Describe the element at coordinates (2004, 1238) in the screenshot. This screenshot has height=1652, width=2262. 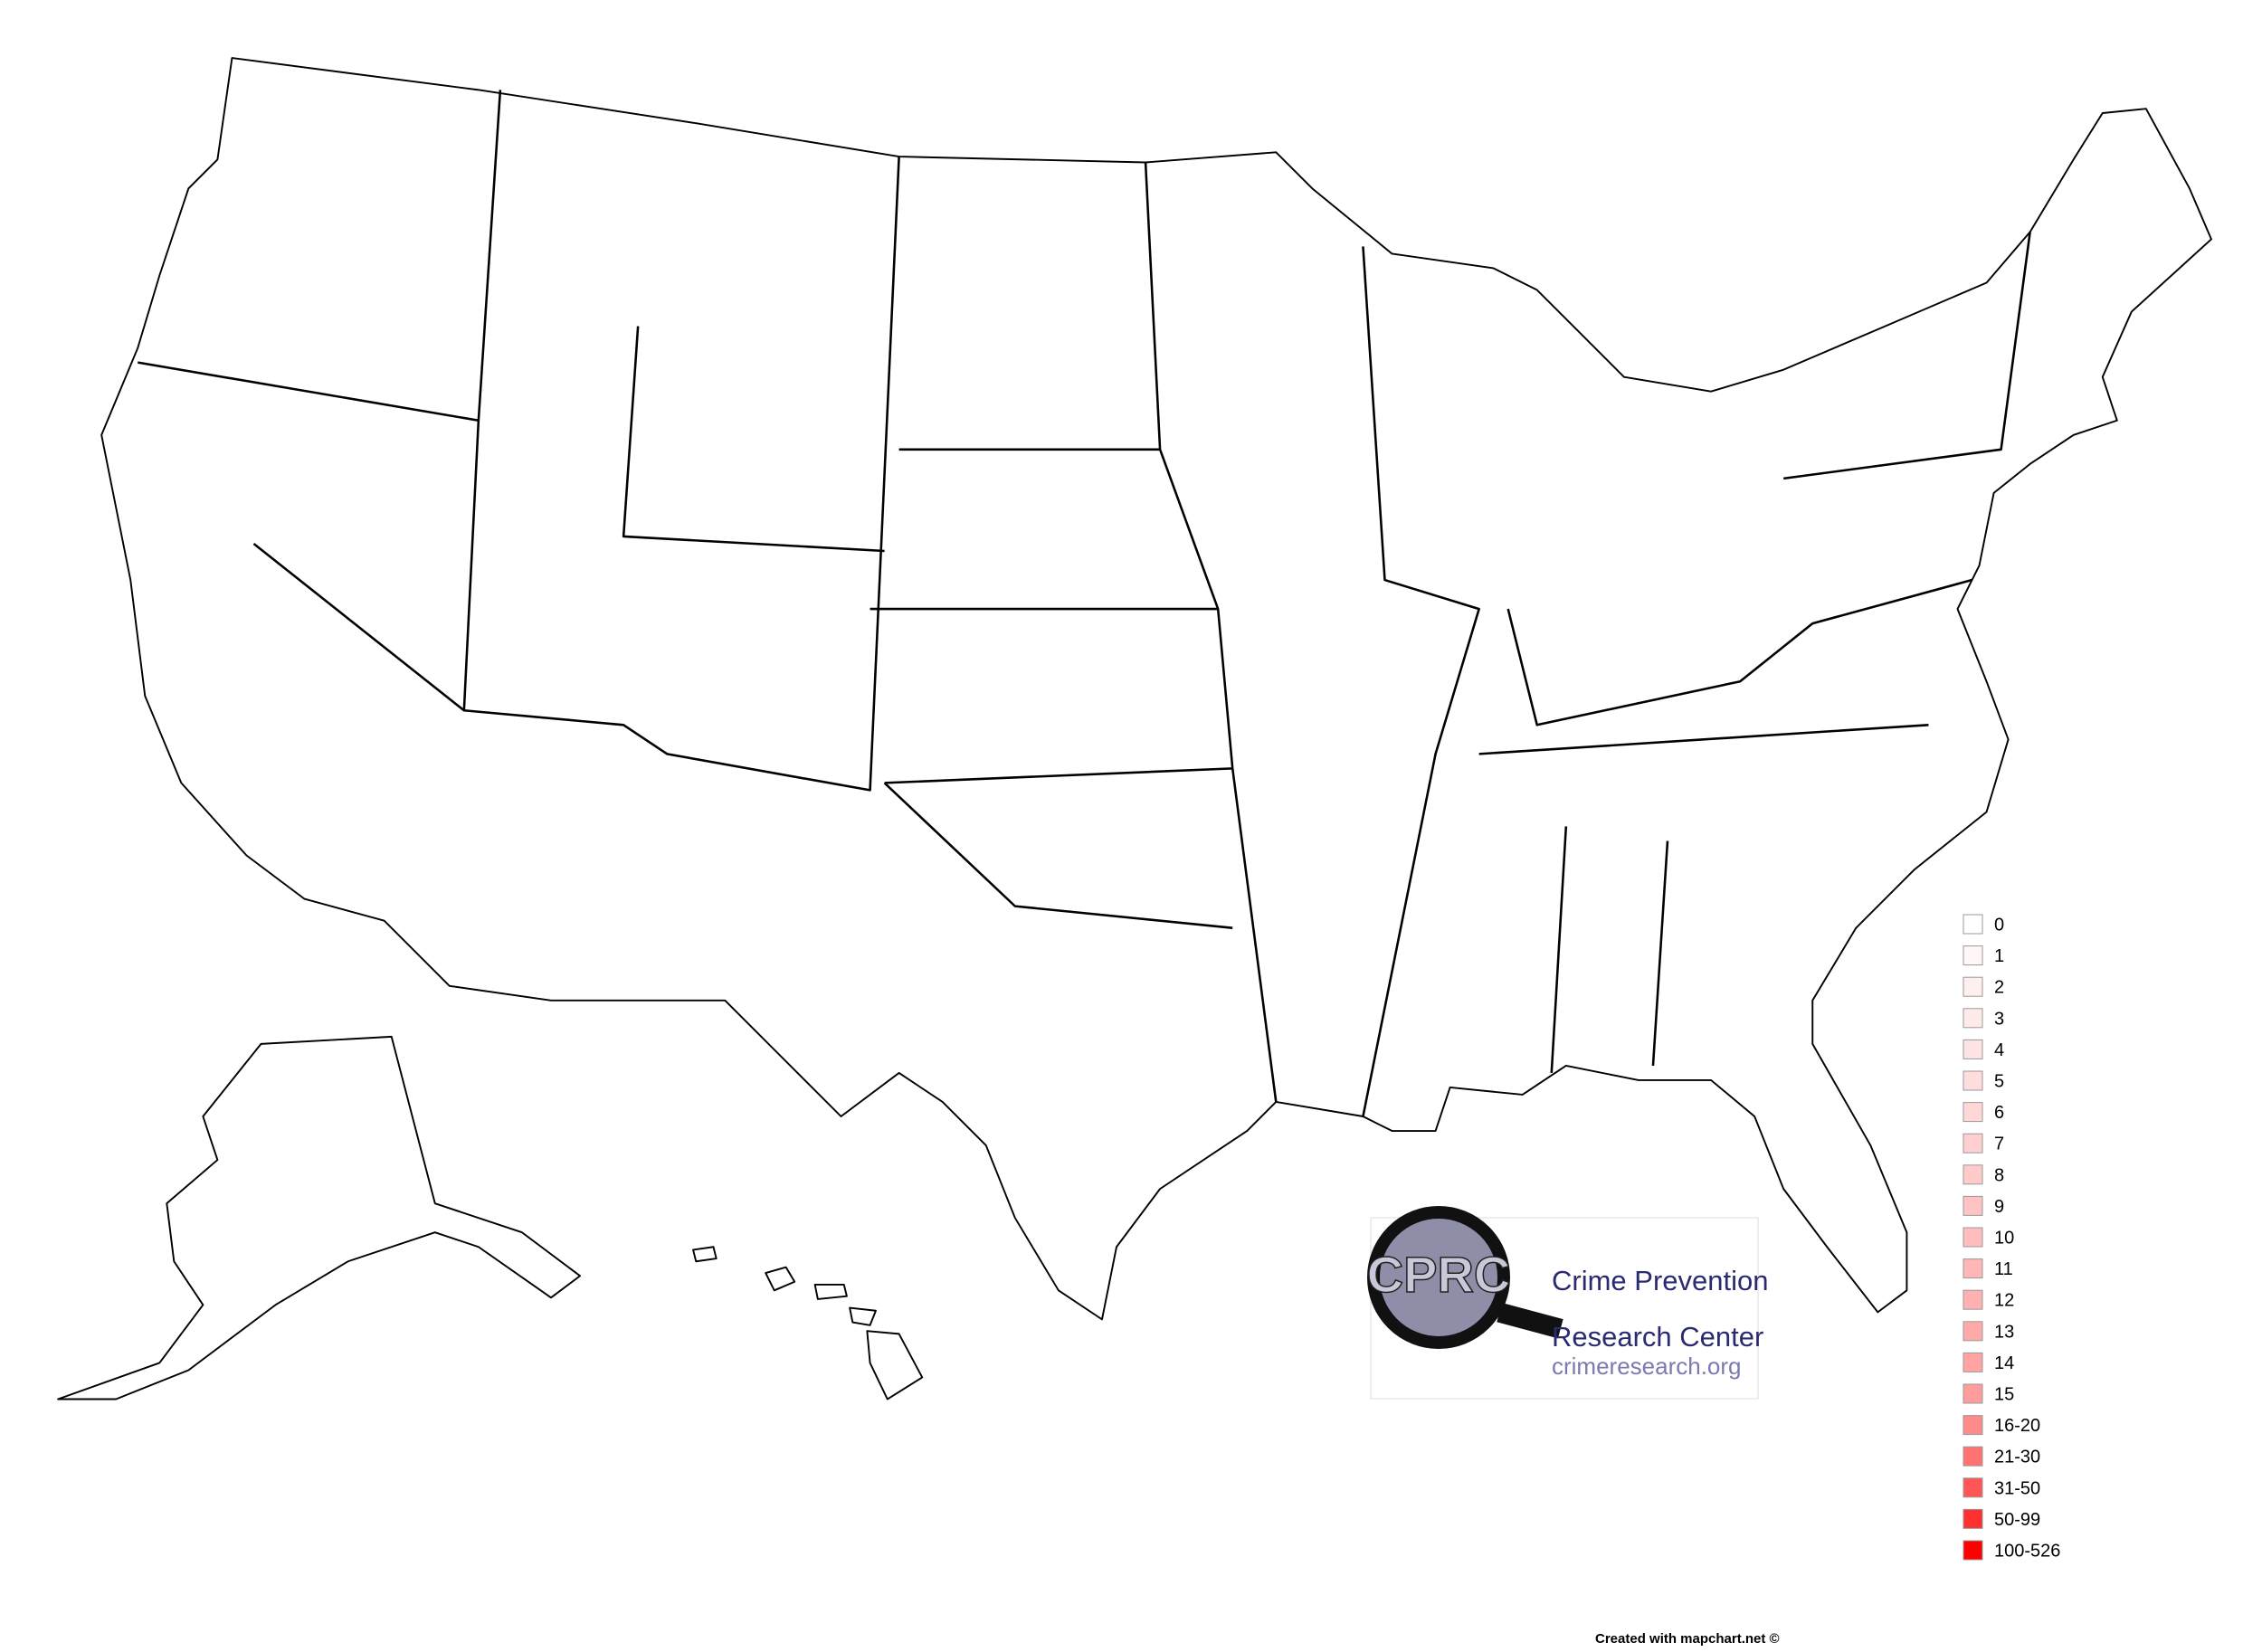
I see `legend-label: 10` at that location.